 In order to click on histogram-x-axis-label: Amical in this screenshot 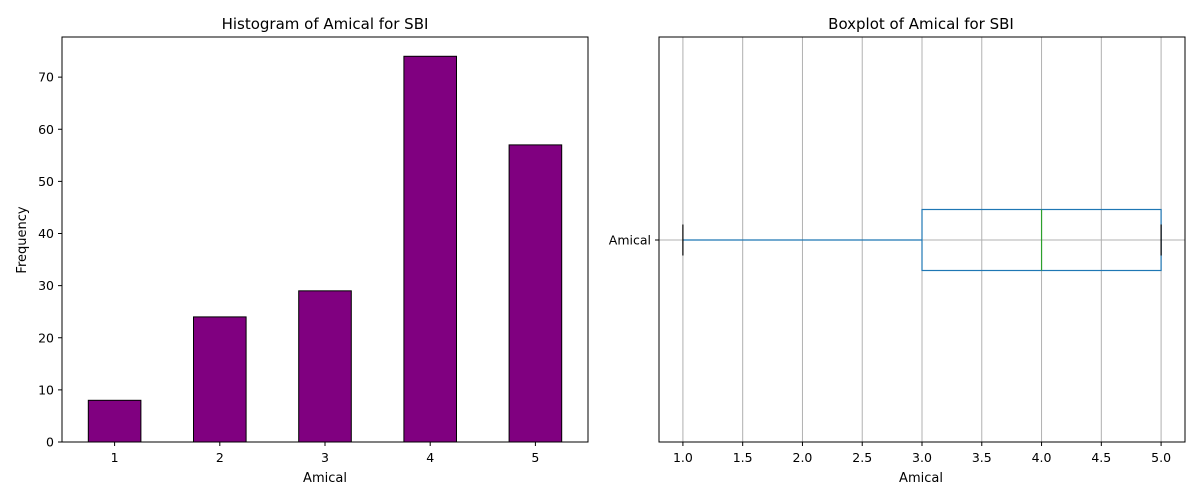, I will do `click(325, 478)`.